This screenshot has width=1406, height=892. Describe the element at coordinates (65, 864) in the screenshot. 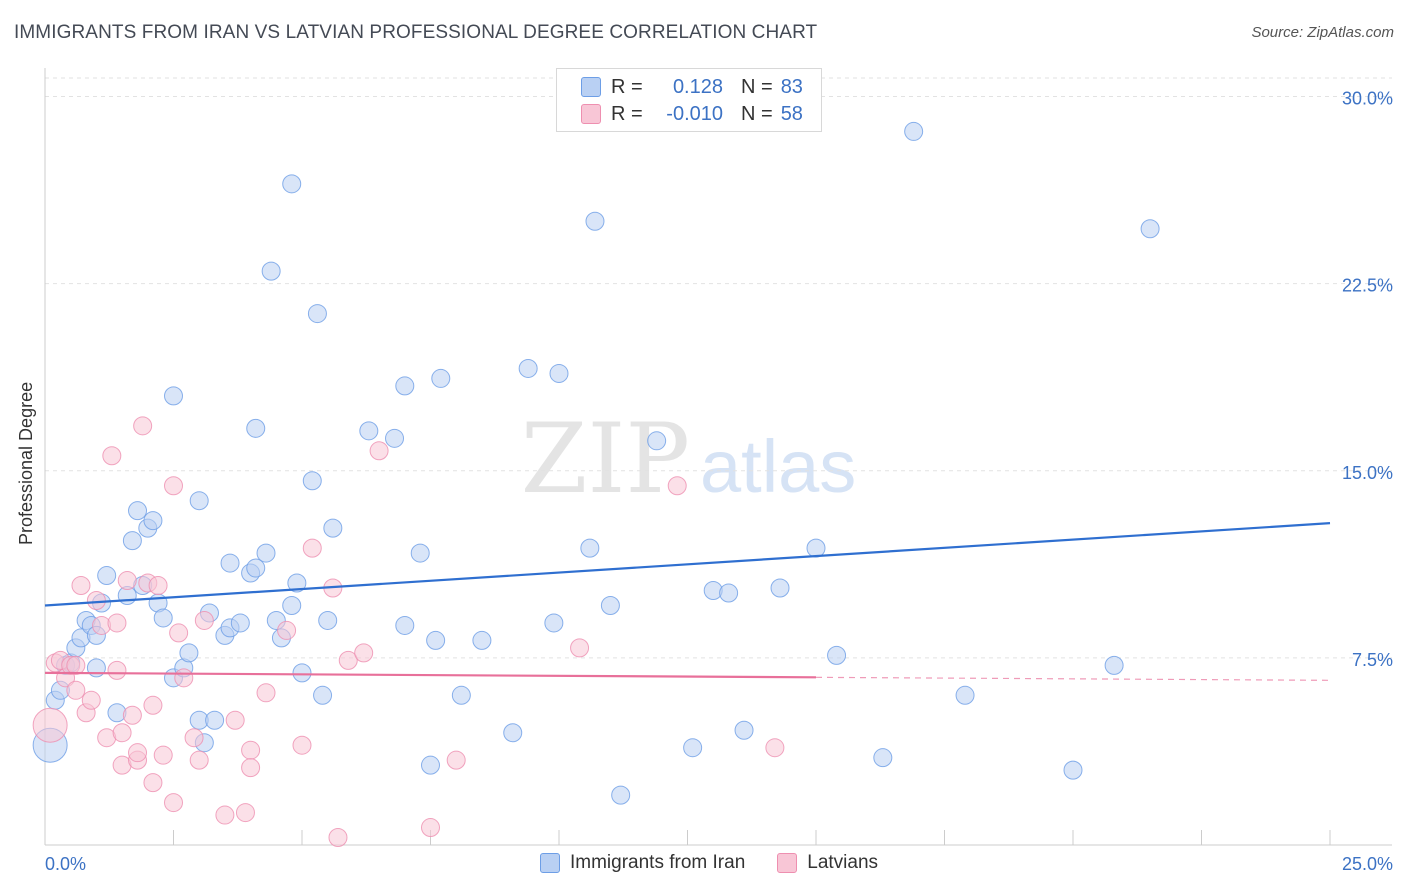

I see `x-tick-label: 0.0%` at that location.